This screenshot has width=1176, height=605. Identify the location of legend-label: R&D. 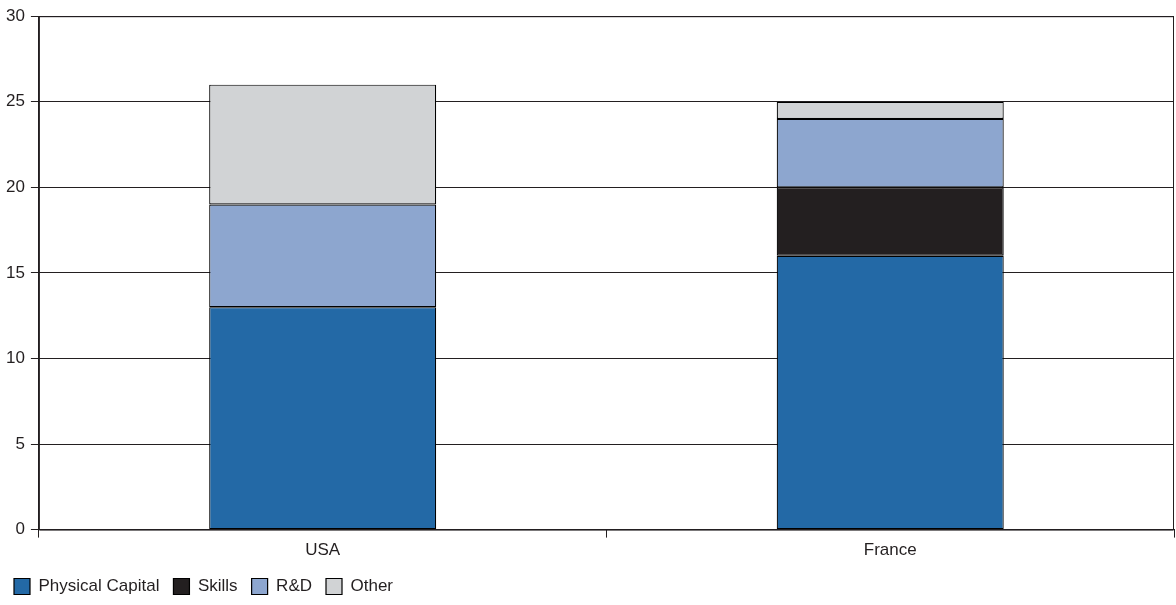
(294, 586).